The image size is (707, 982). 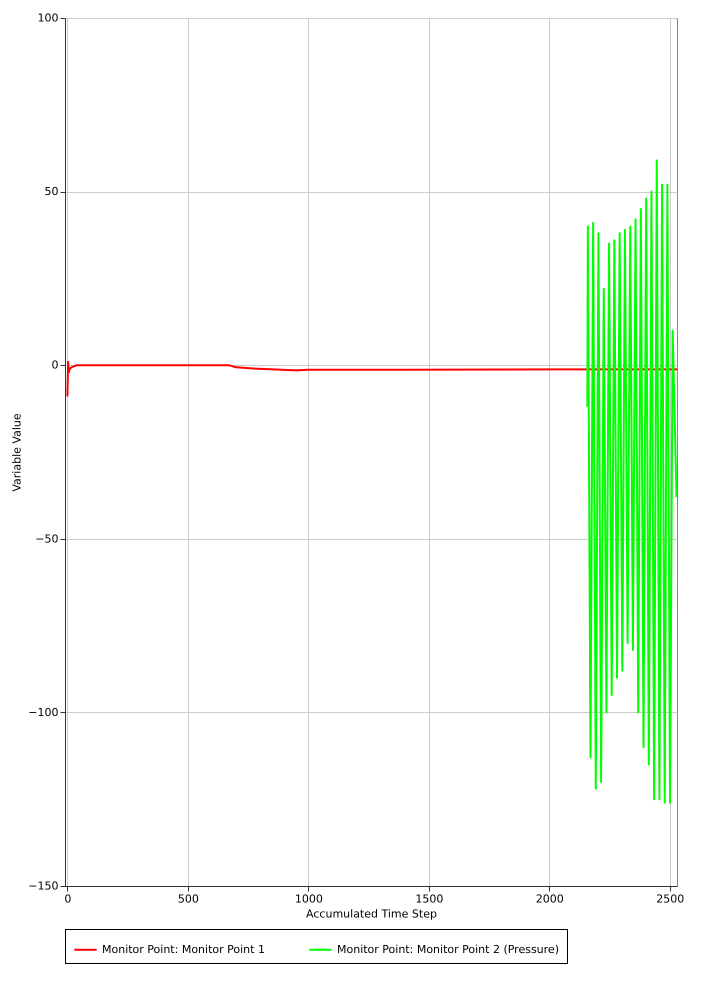 What do you see at coordinates (43, 712) in the screenshot?
I see `y-tick-label: −100` at bounding box center [43, 712].